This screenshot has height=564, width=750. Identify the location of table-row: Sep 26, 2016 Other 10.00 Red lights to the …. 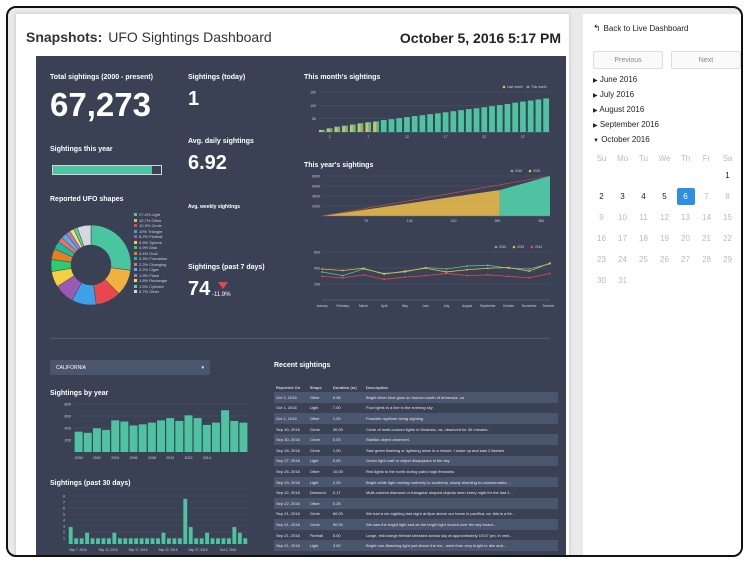
(416, 471).